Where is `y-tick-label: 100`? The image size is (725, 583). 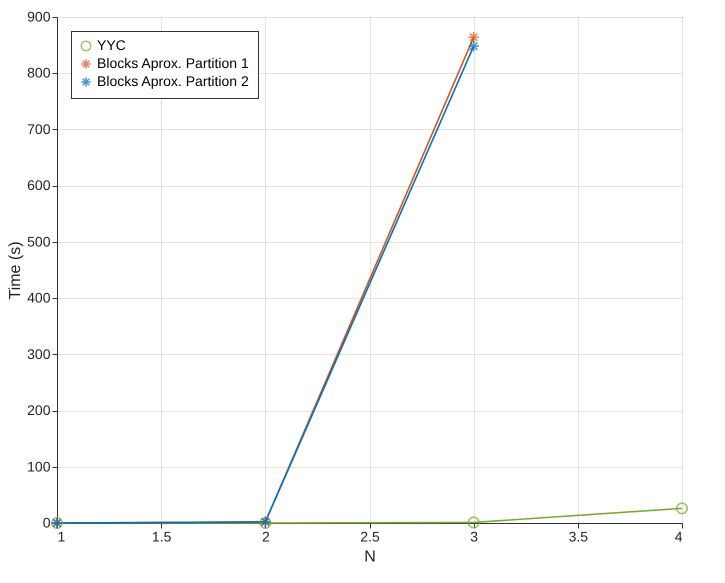 y-tick-label: 100 is located at coordinates (39, 466).